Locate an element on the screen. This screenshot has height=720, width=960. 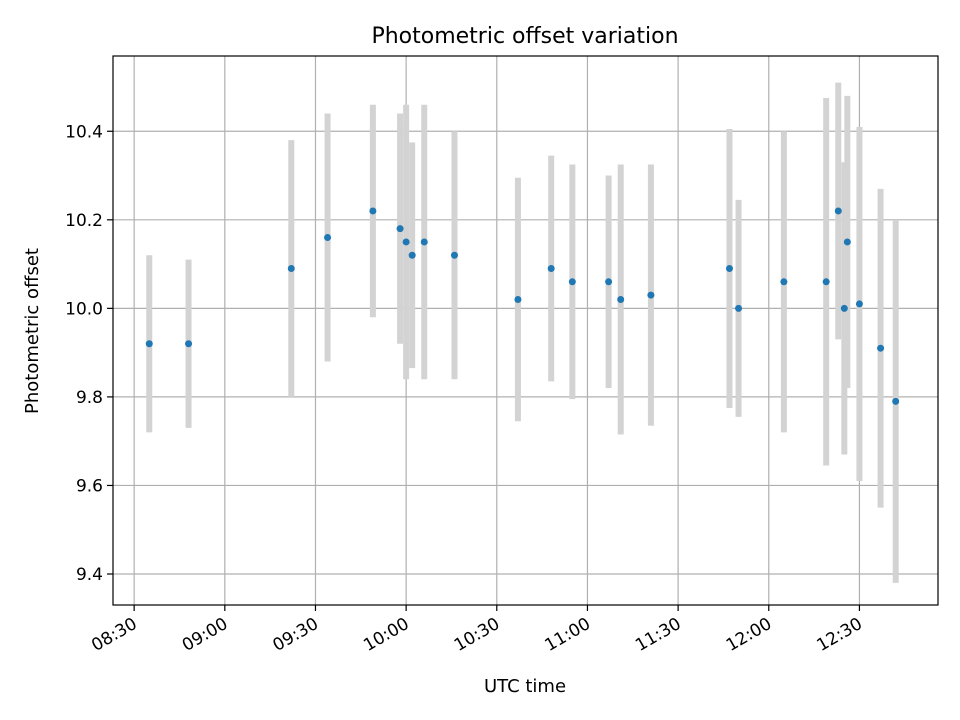
y-tick-label: 10.2 is located at coordinates (84, 221).